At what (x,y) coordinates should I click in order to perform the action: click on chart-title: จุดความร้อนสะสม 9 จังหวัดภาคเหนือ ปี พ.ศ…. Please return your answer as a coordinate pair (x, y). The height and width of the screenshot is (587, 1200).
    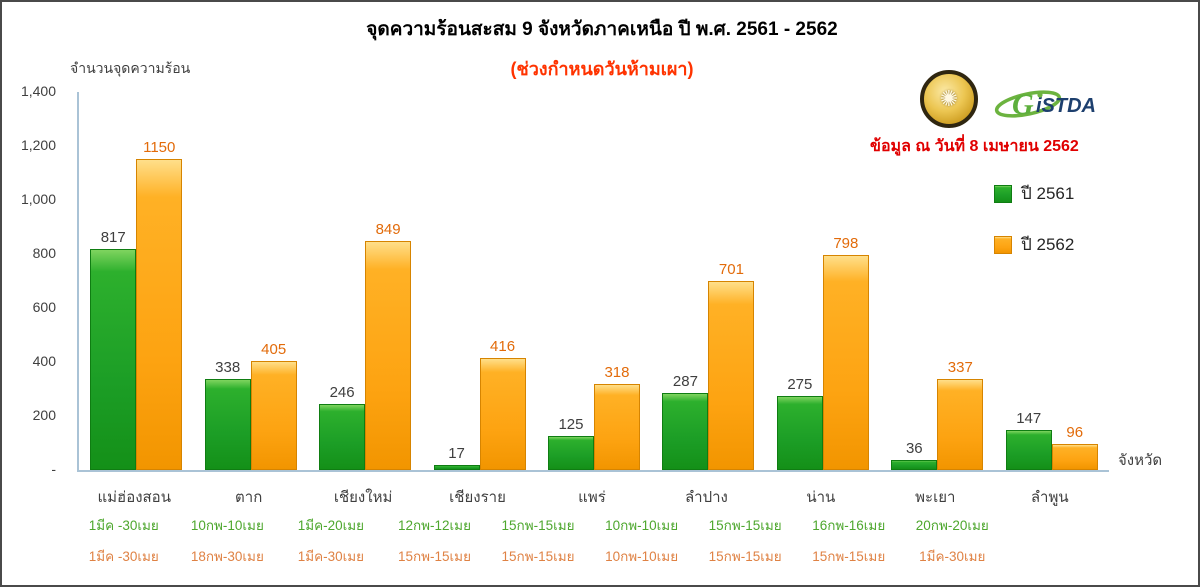
    Looking at the image, I should click on (602, 29).